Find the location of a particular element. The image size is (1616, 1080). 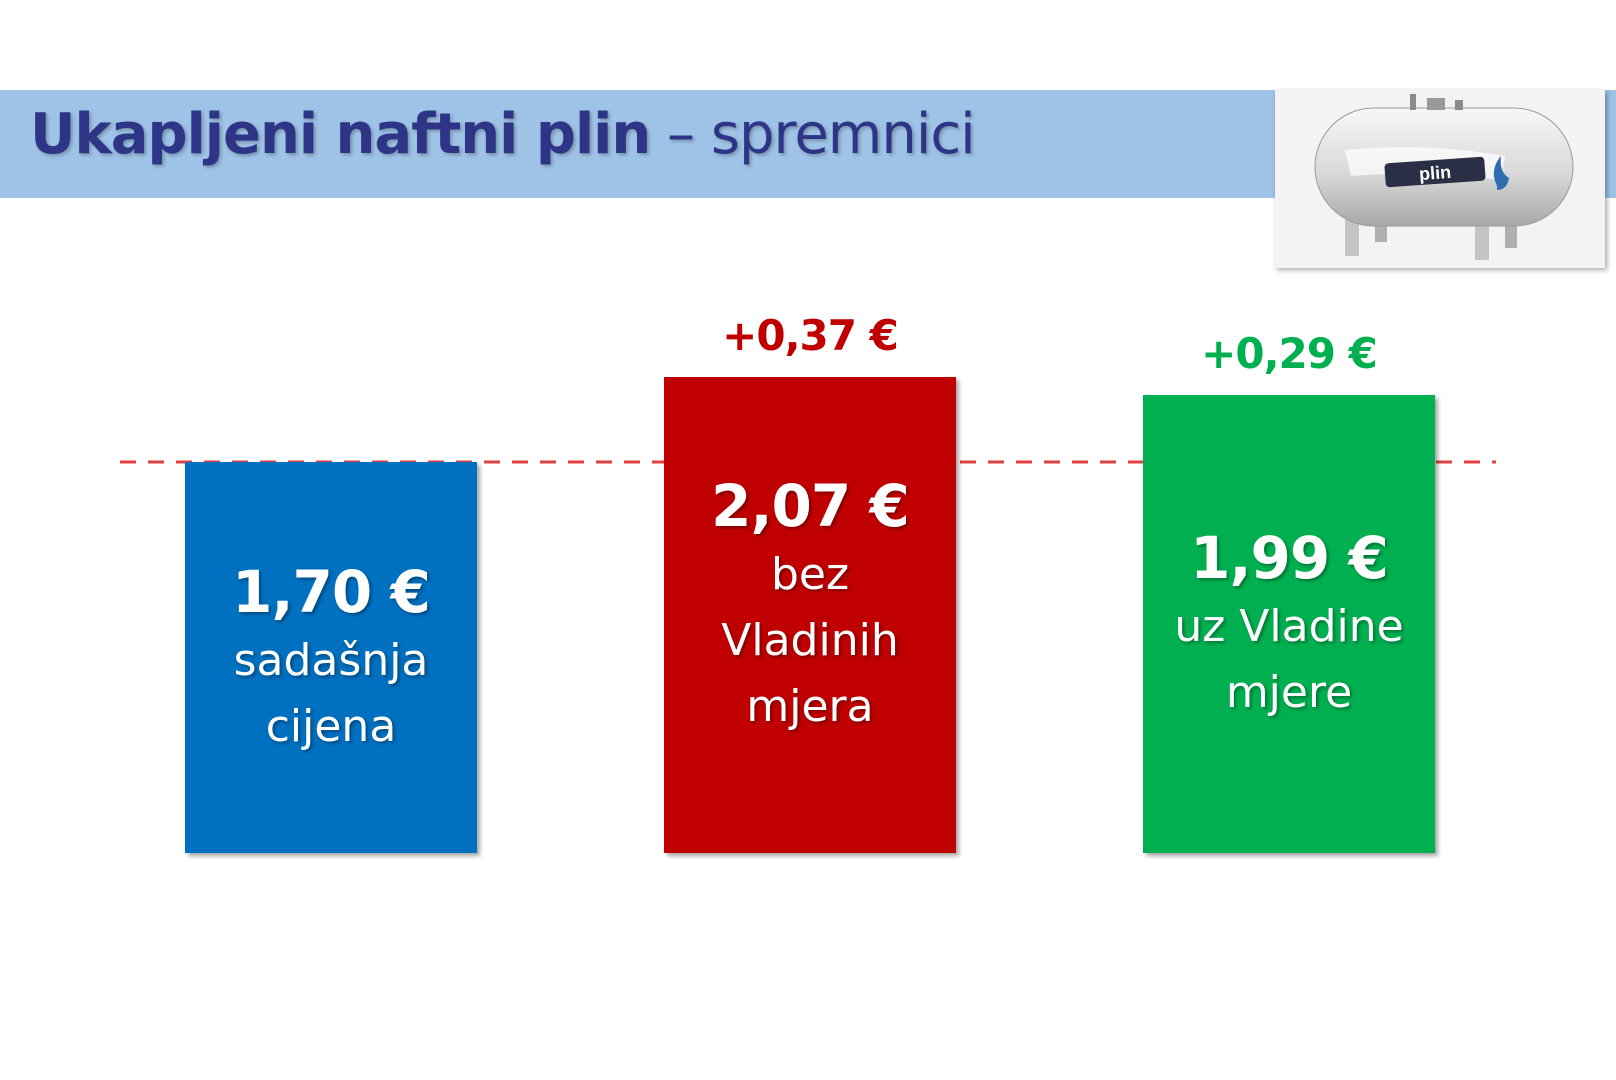

gas-tank-photo: plin is located at coordinates (1440, 179).